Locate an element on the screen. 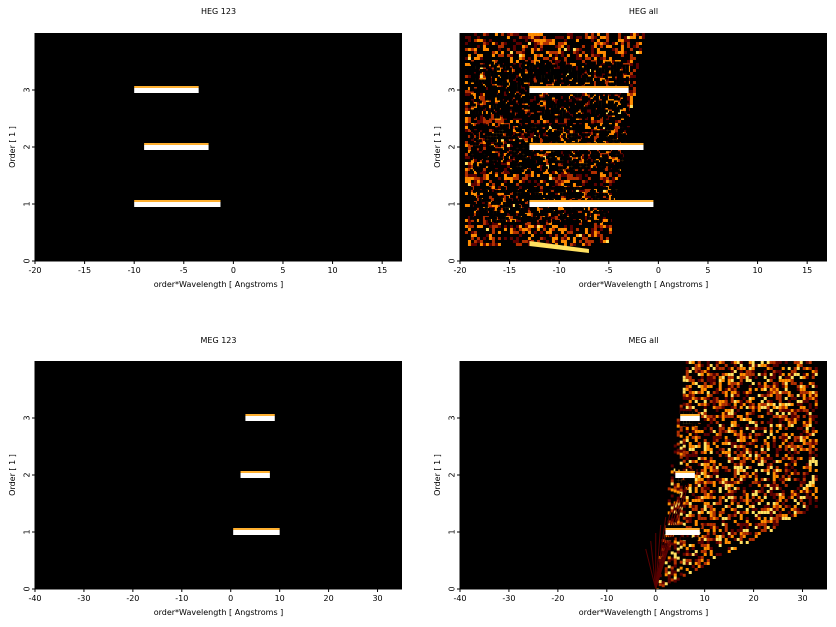 This screenshot has height=627, width=836. panel-title: MEG 123 is located at coordinates (219, 340).